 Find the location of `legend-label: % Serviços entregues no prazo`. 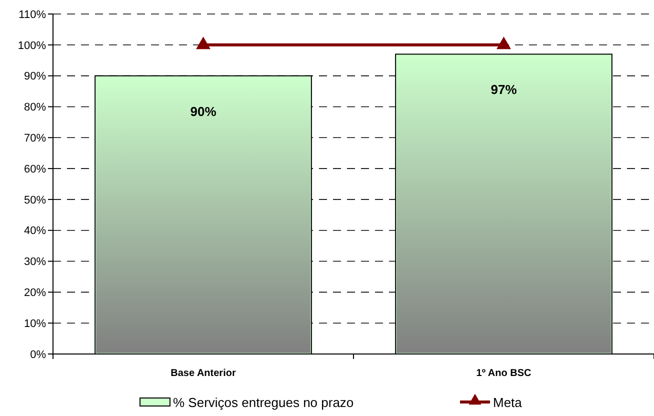

legend-label: % Serviços entregues no prazo is located at coordinates (263, 402).